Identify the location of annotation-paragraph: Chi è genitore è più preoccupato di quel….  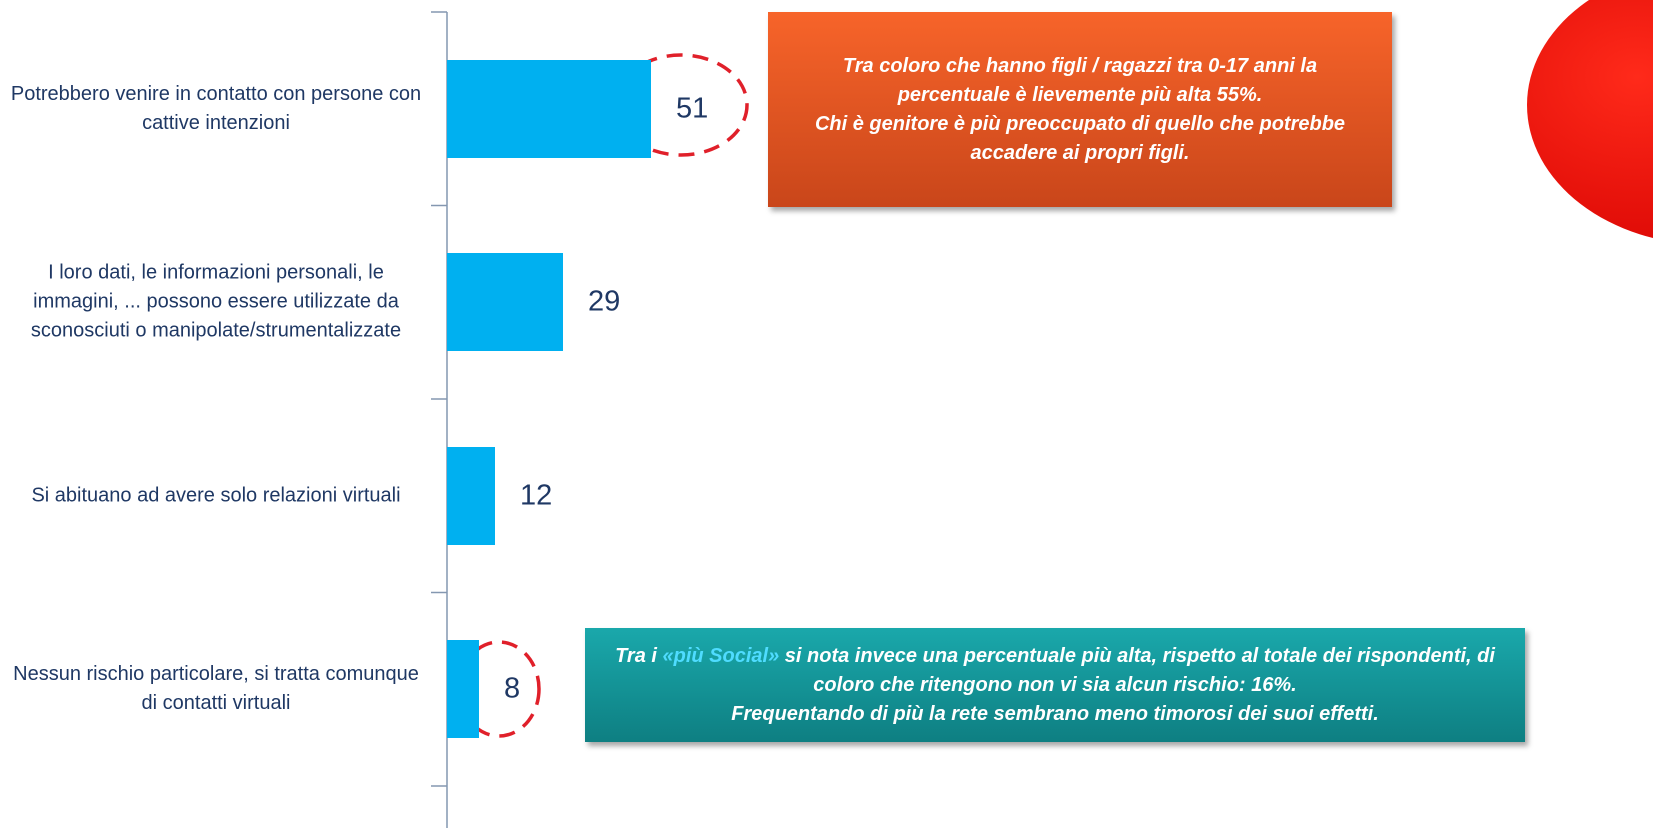
(1080, 139).